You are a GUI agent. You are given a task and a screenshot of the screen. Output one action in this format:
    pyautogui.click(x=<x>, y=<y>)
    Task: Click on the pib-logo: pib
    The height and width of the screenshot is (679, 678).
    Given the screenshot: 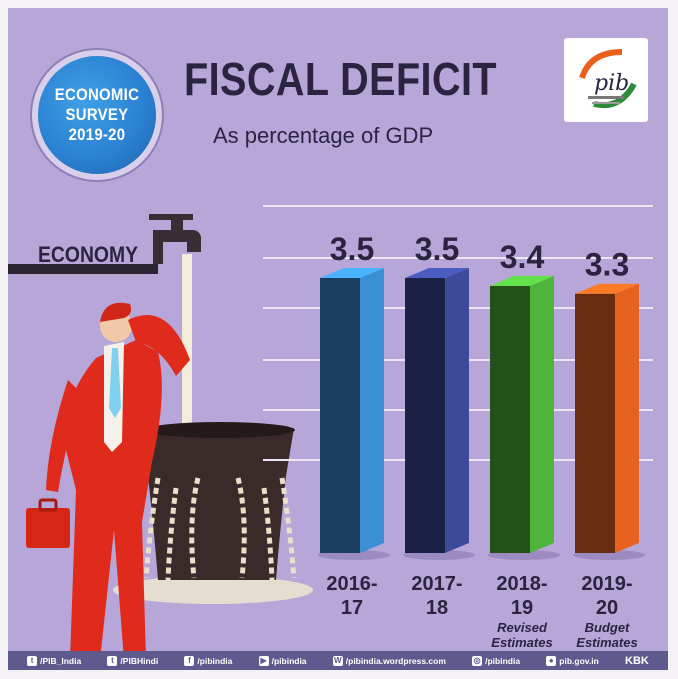 What is the action you would take?
    pyautogui.click(x=606, y=80)
    